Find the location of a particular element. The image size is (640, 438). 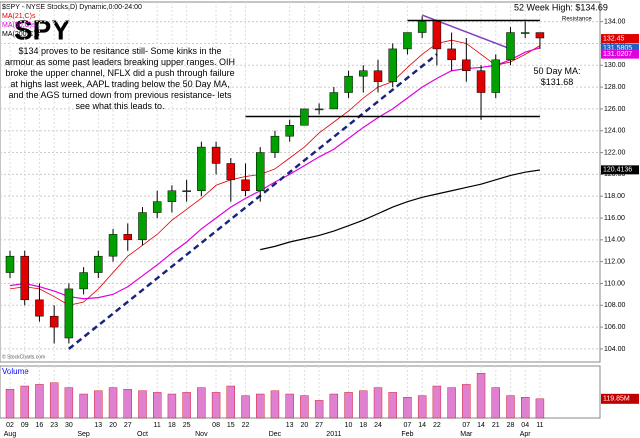

price-badge-label: 120.4136 is located at coordinates (617, 170).